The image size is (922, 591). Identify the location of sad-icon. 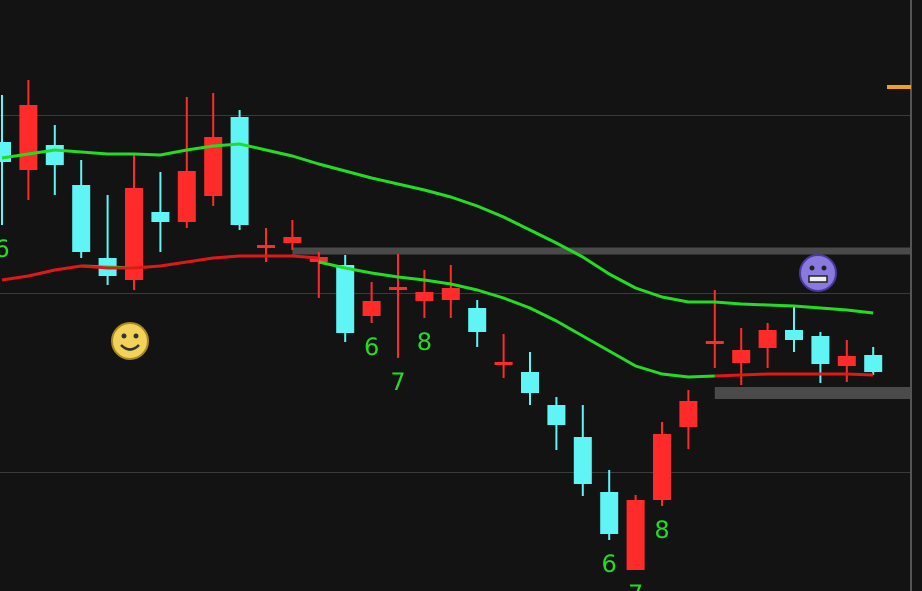
(818, 273).